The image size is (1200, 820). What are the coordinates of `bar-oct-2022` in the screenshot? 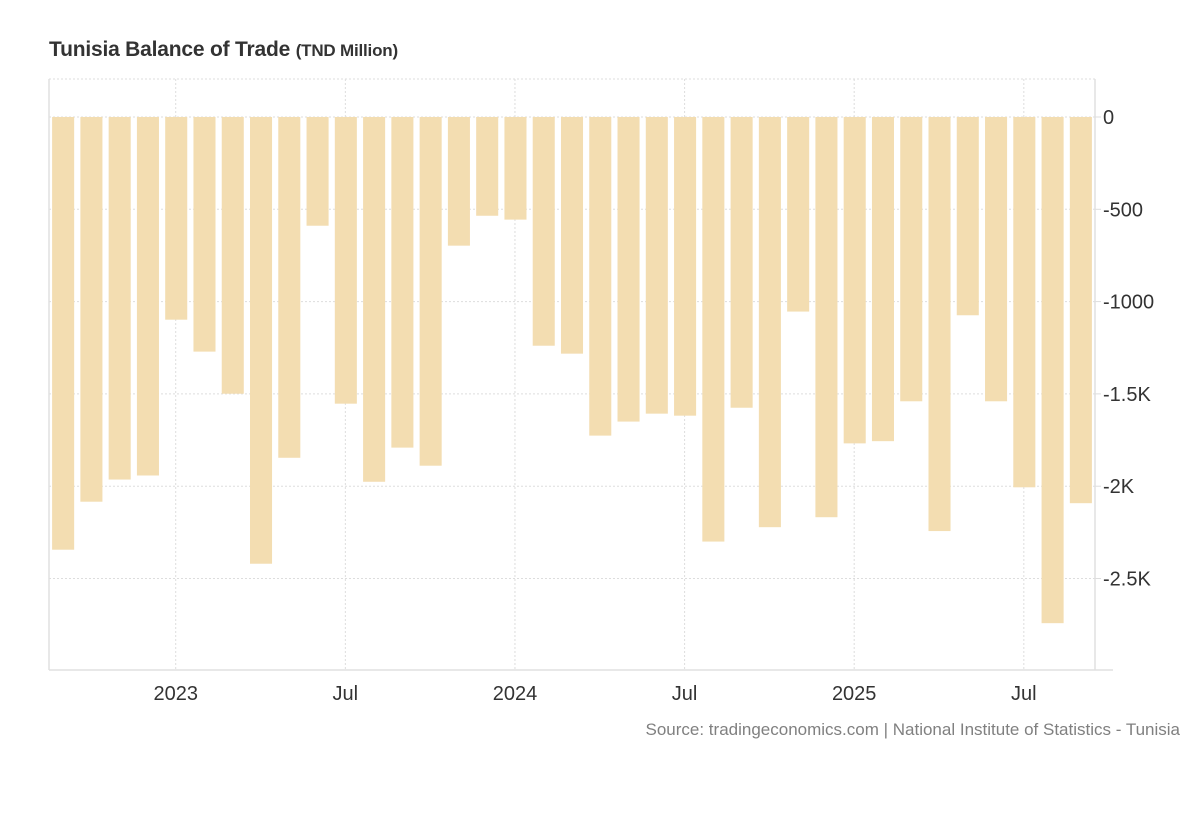 It's located at (91, 309).